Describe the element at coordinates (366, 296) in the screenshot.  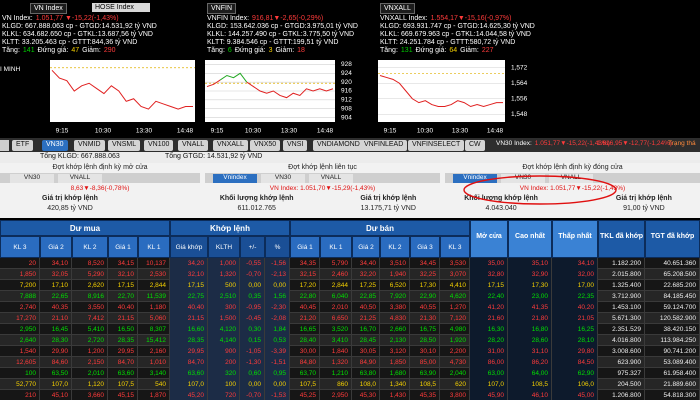
I see `table-cell: 22,85` at that location.